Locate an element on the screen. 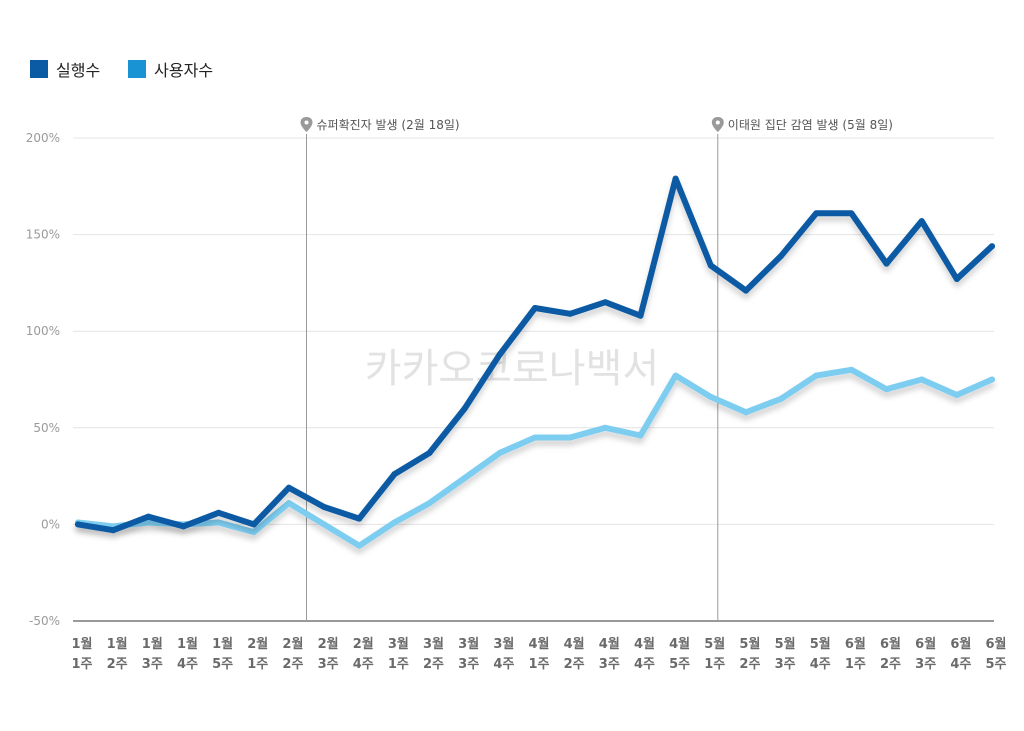 The width and height of the screenshot is (1024, 731). map-pin-hole is located at coordinates (717, 122).